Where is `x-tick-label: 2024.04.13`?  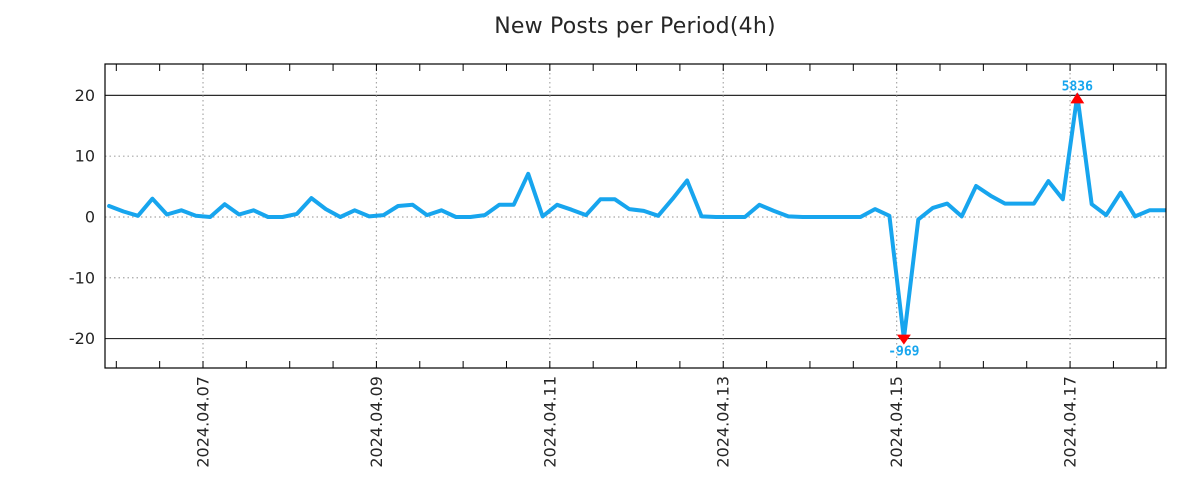
x-tick-label: 2024.04.13 is located at coordinates (723, 422).